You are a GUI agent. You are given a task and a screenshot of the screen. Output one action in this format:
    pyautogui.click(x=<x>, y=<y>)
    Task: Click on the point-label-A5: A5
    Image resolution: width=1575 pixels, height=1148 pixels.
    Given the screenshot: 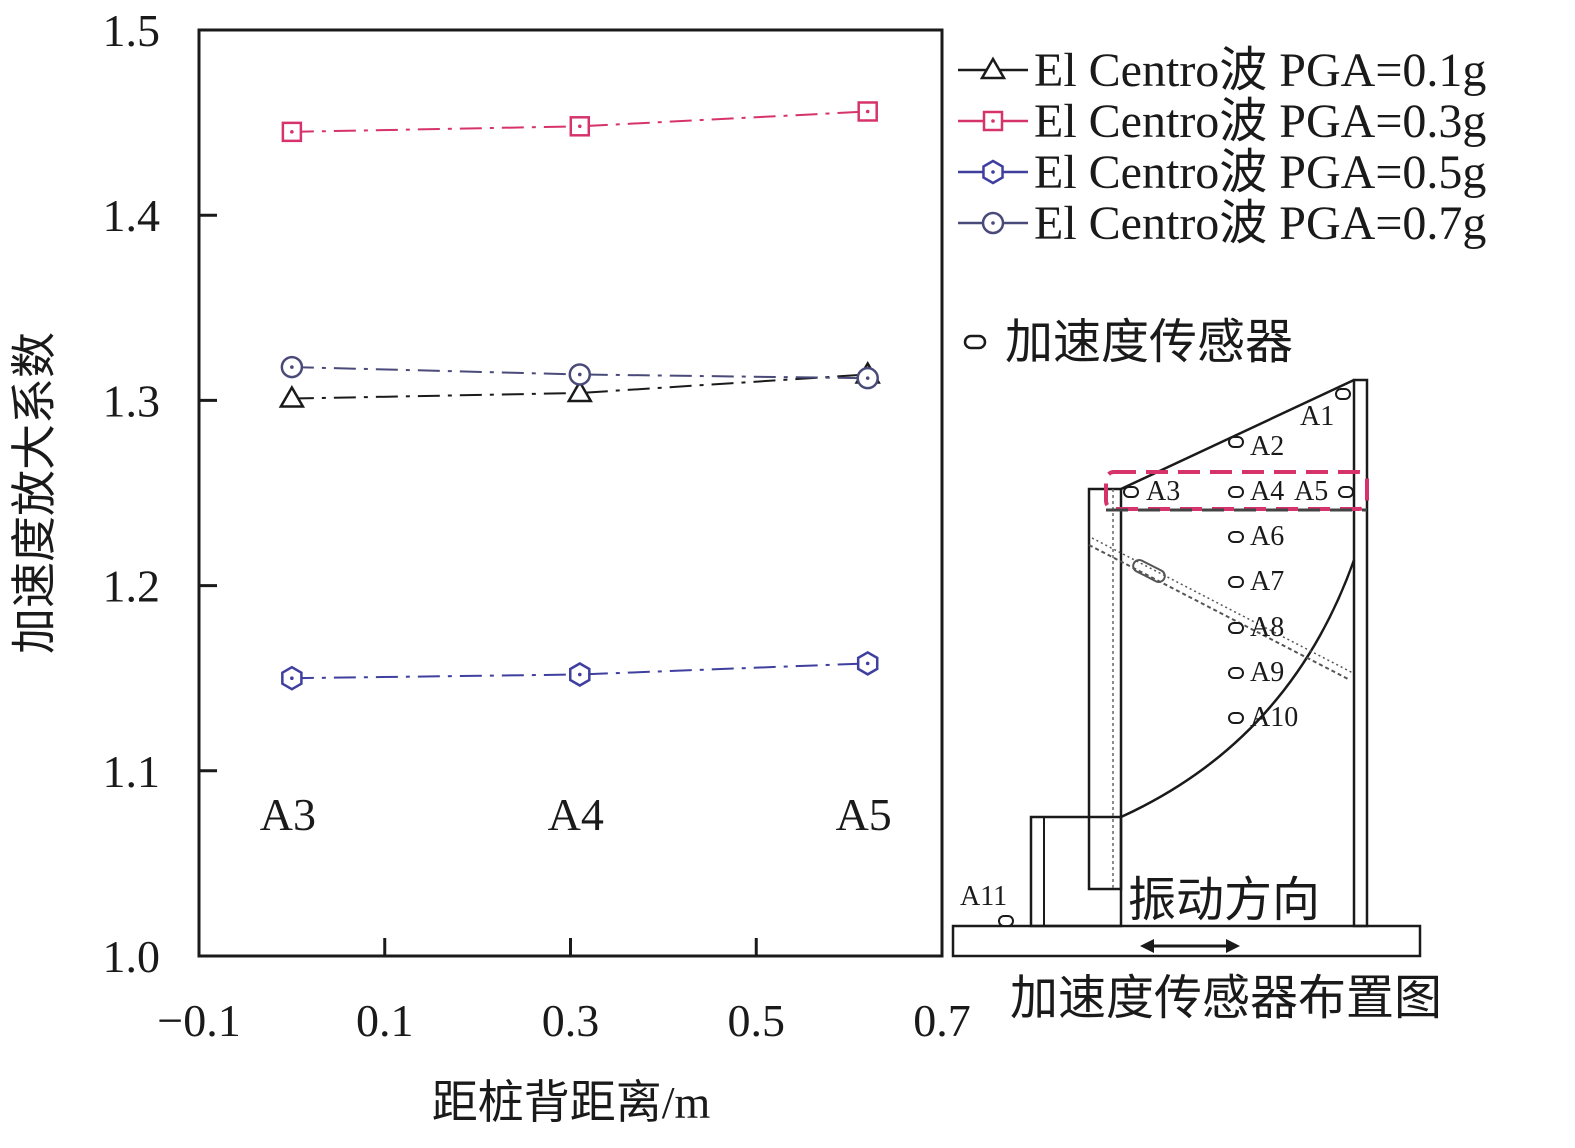 What is the action you would take?
    pyautogui.click(x=864, y=814)
    